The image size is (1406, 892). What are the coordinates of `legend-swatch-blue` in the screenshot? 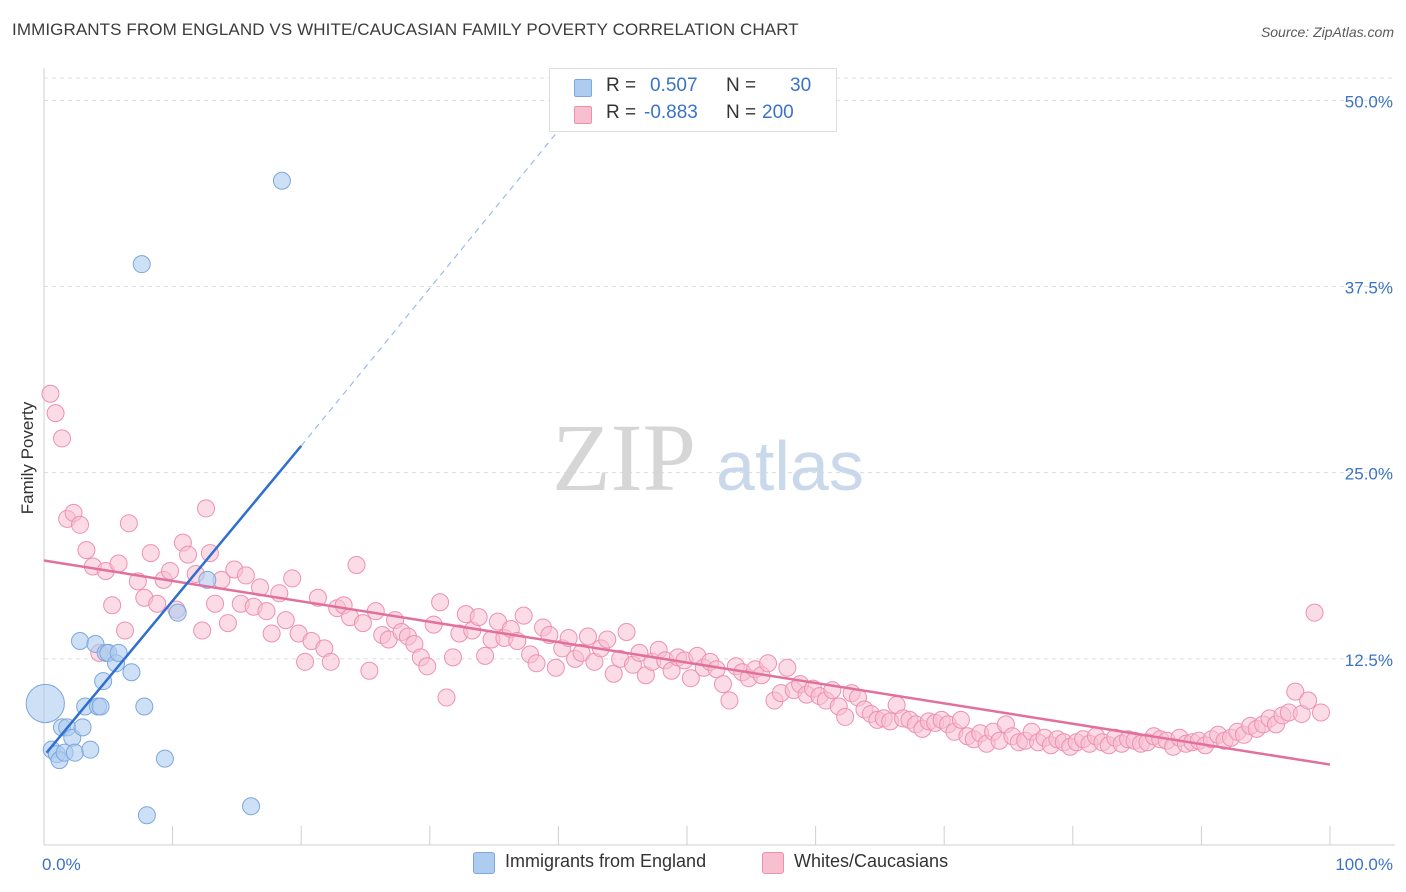 It's located at (583, 88).